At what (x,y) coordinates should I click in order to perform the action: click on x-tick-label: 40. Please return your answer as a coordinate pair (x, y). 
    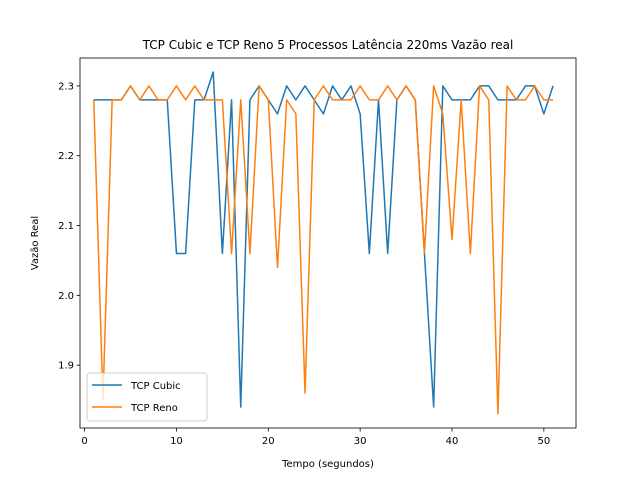
    Looking at the image, I should click on (452, 441).